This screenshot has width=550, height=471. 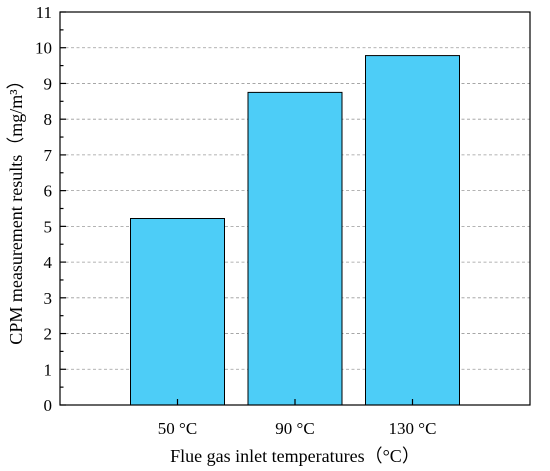 What do you see at coordinates (177, 428) in the screenshot?
I see `x-tick-label: 50 °C` at bounding box center [177, 428].